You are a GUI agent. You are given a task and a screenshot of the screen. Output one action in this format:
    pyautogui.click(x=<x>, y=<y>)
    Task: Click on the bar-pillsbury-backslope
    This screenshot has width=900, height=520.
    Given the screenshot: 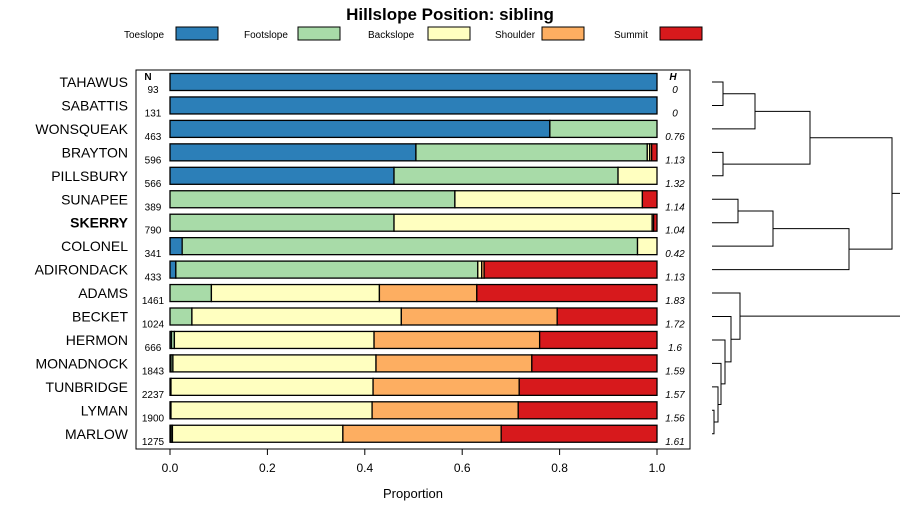 What is the action you would take?
    pyautogui.click(x=637, y=175)
    